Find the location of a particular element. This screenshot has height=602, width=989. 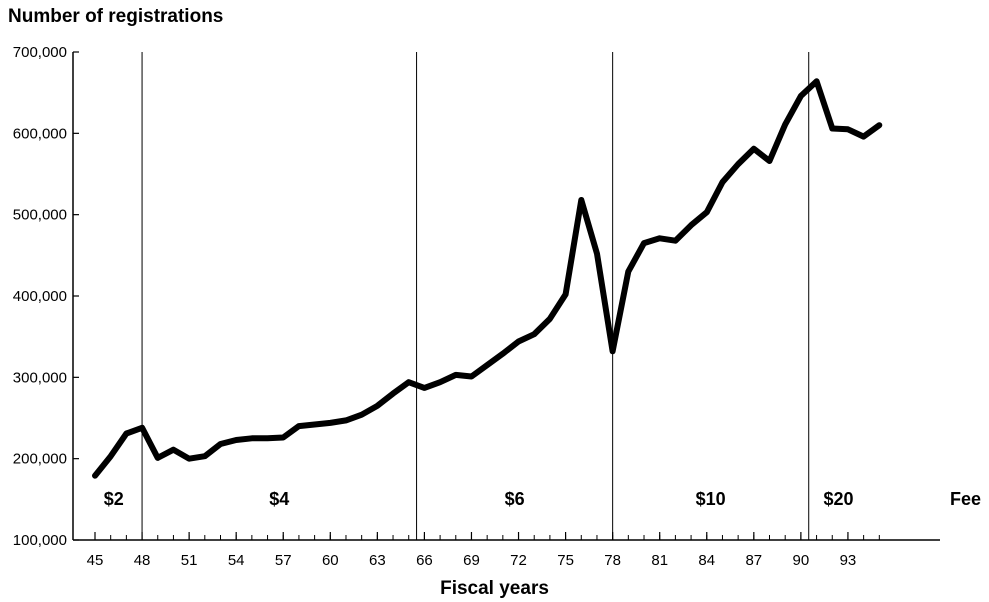

x-axis-title: Fiscal years is located at coordinates (494, 588).